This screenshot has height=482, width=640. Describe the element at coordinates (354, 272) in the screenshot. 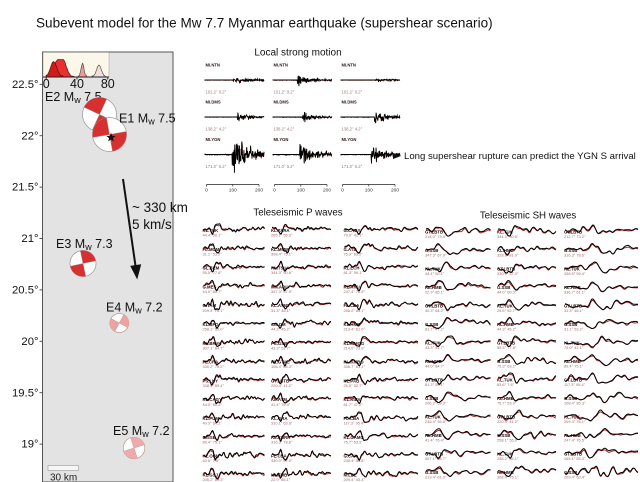

I see `svg-text: 81.3° 59.1°` at that location.